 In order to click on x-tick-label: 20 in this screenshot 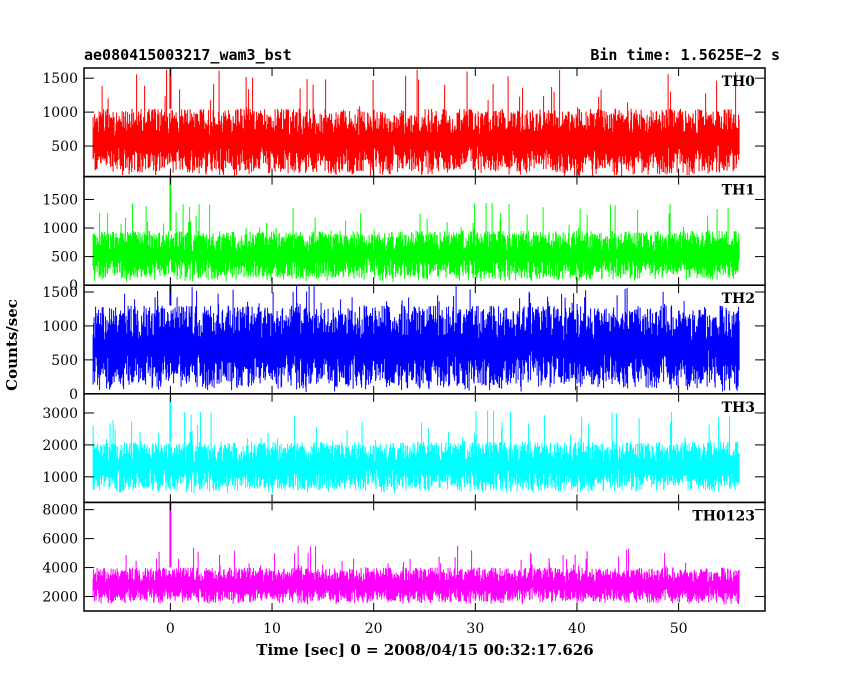, I will do `click(374, 629)`.